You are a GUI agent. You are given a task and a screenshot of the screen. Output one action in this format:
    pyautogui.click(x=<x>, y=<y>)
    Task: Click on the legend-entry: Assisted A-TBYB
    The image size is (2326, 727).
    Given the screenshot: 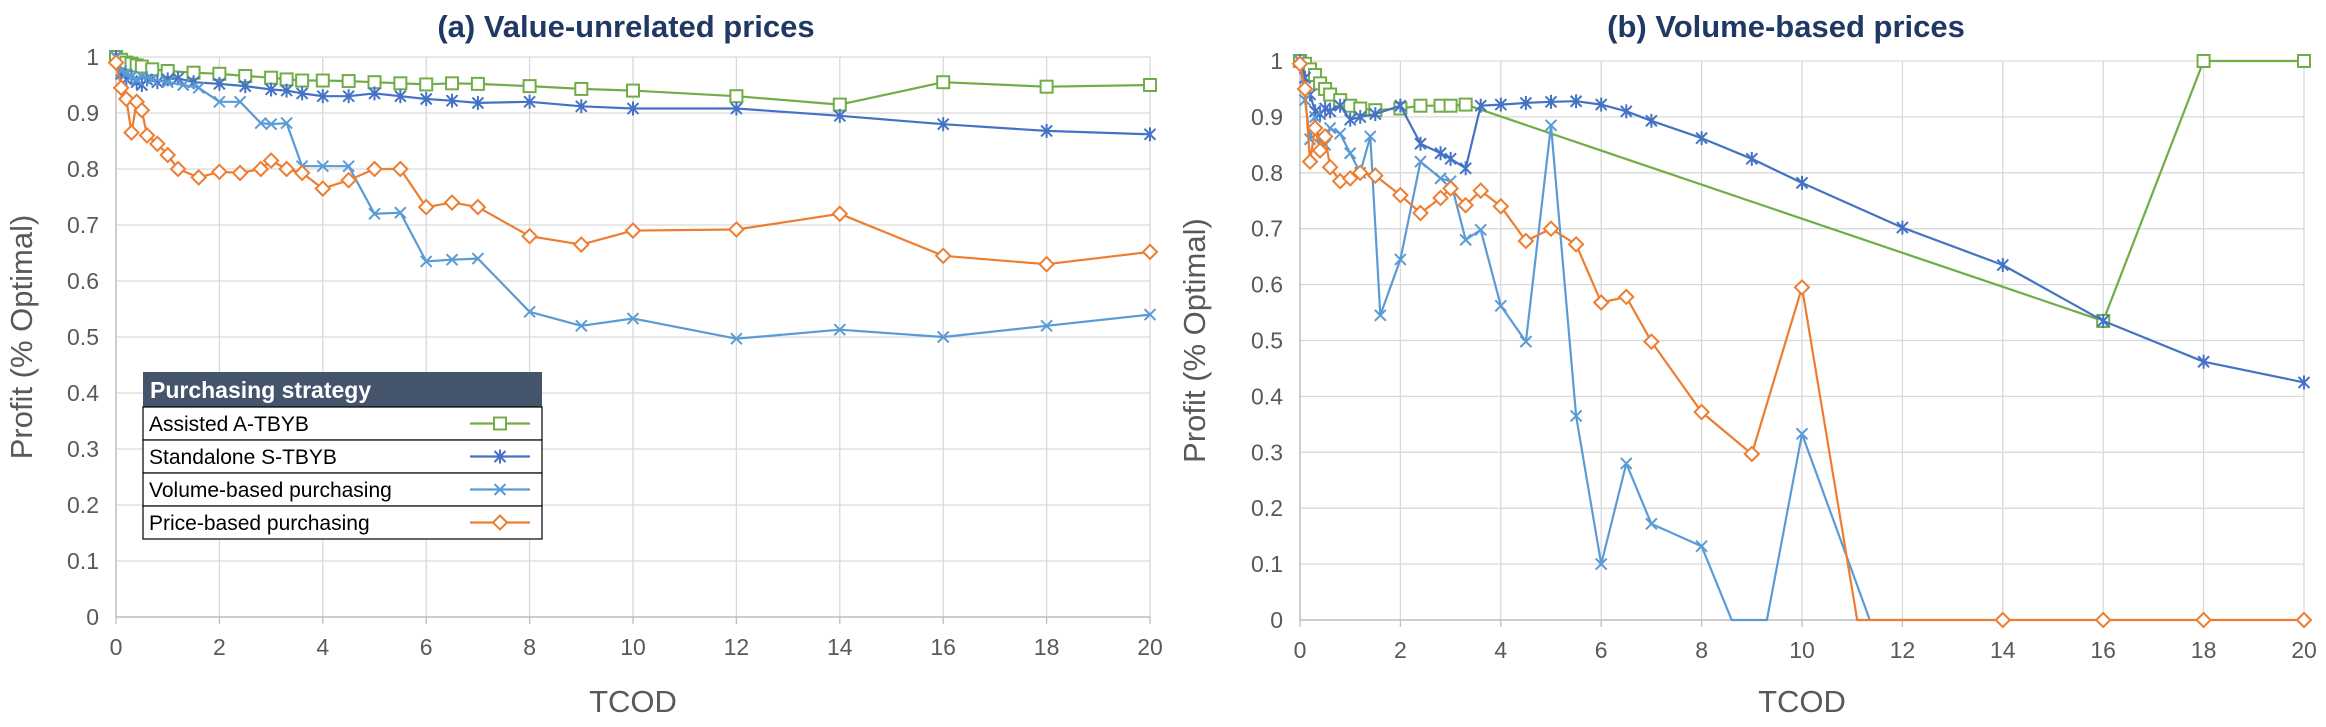 What is the action you would take?
    pyautogui.click(x=342, y=423)
    